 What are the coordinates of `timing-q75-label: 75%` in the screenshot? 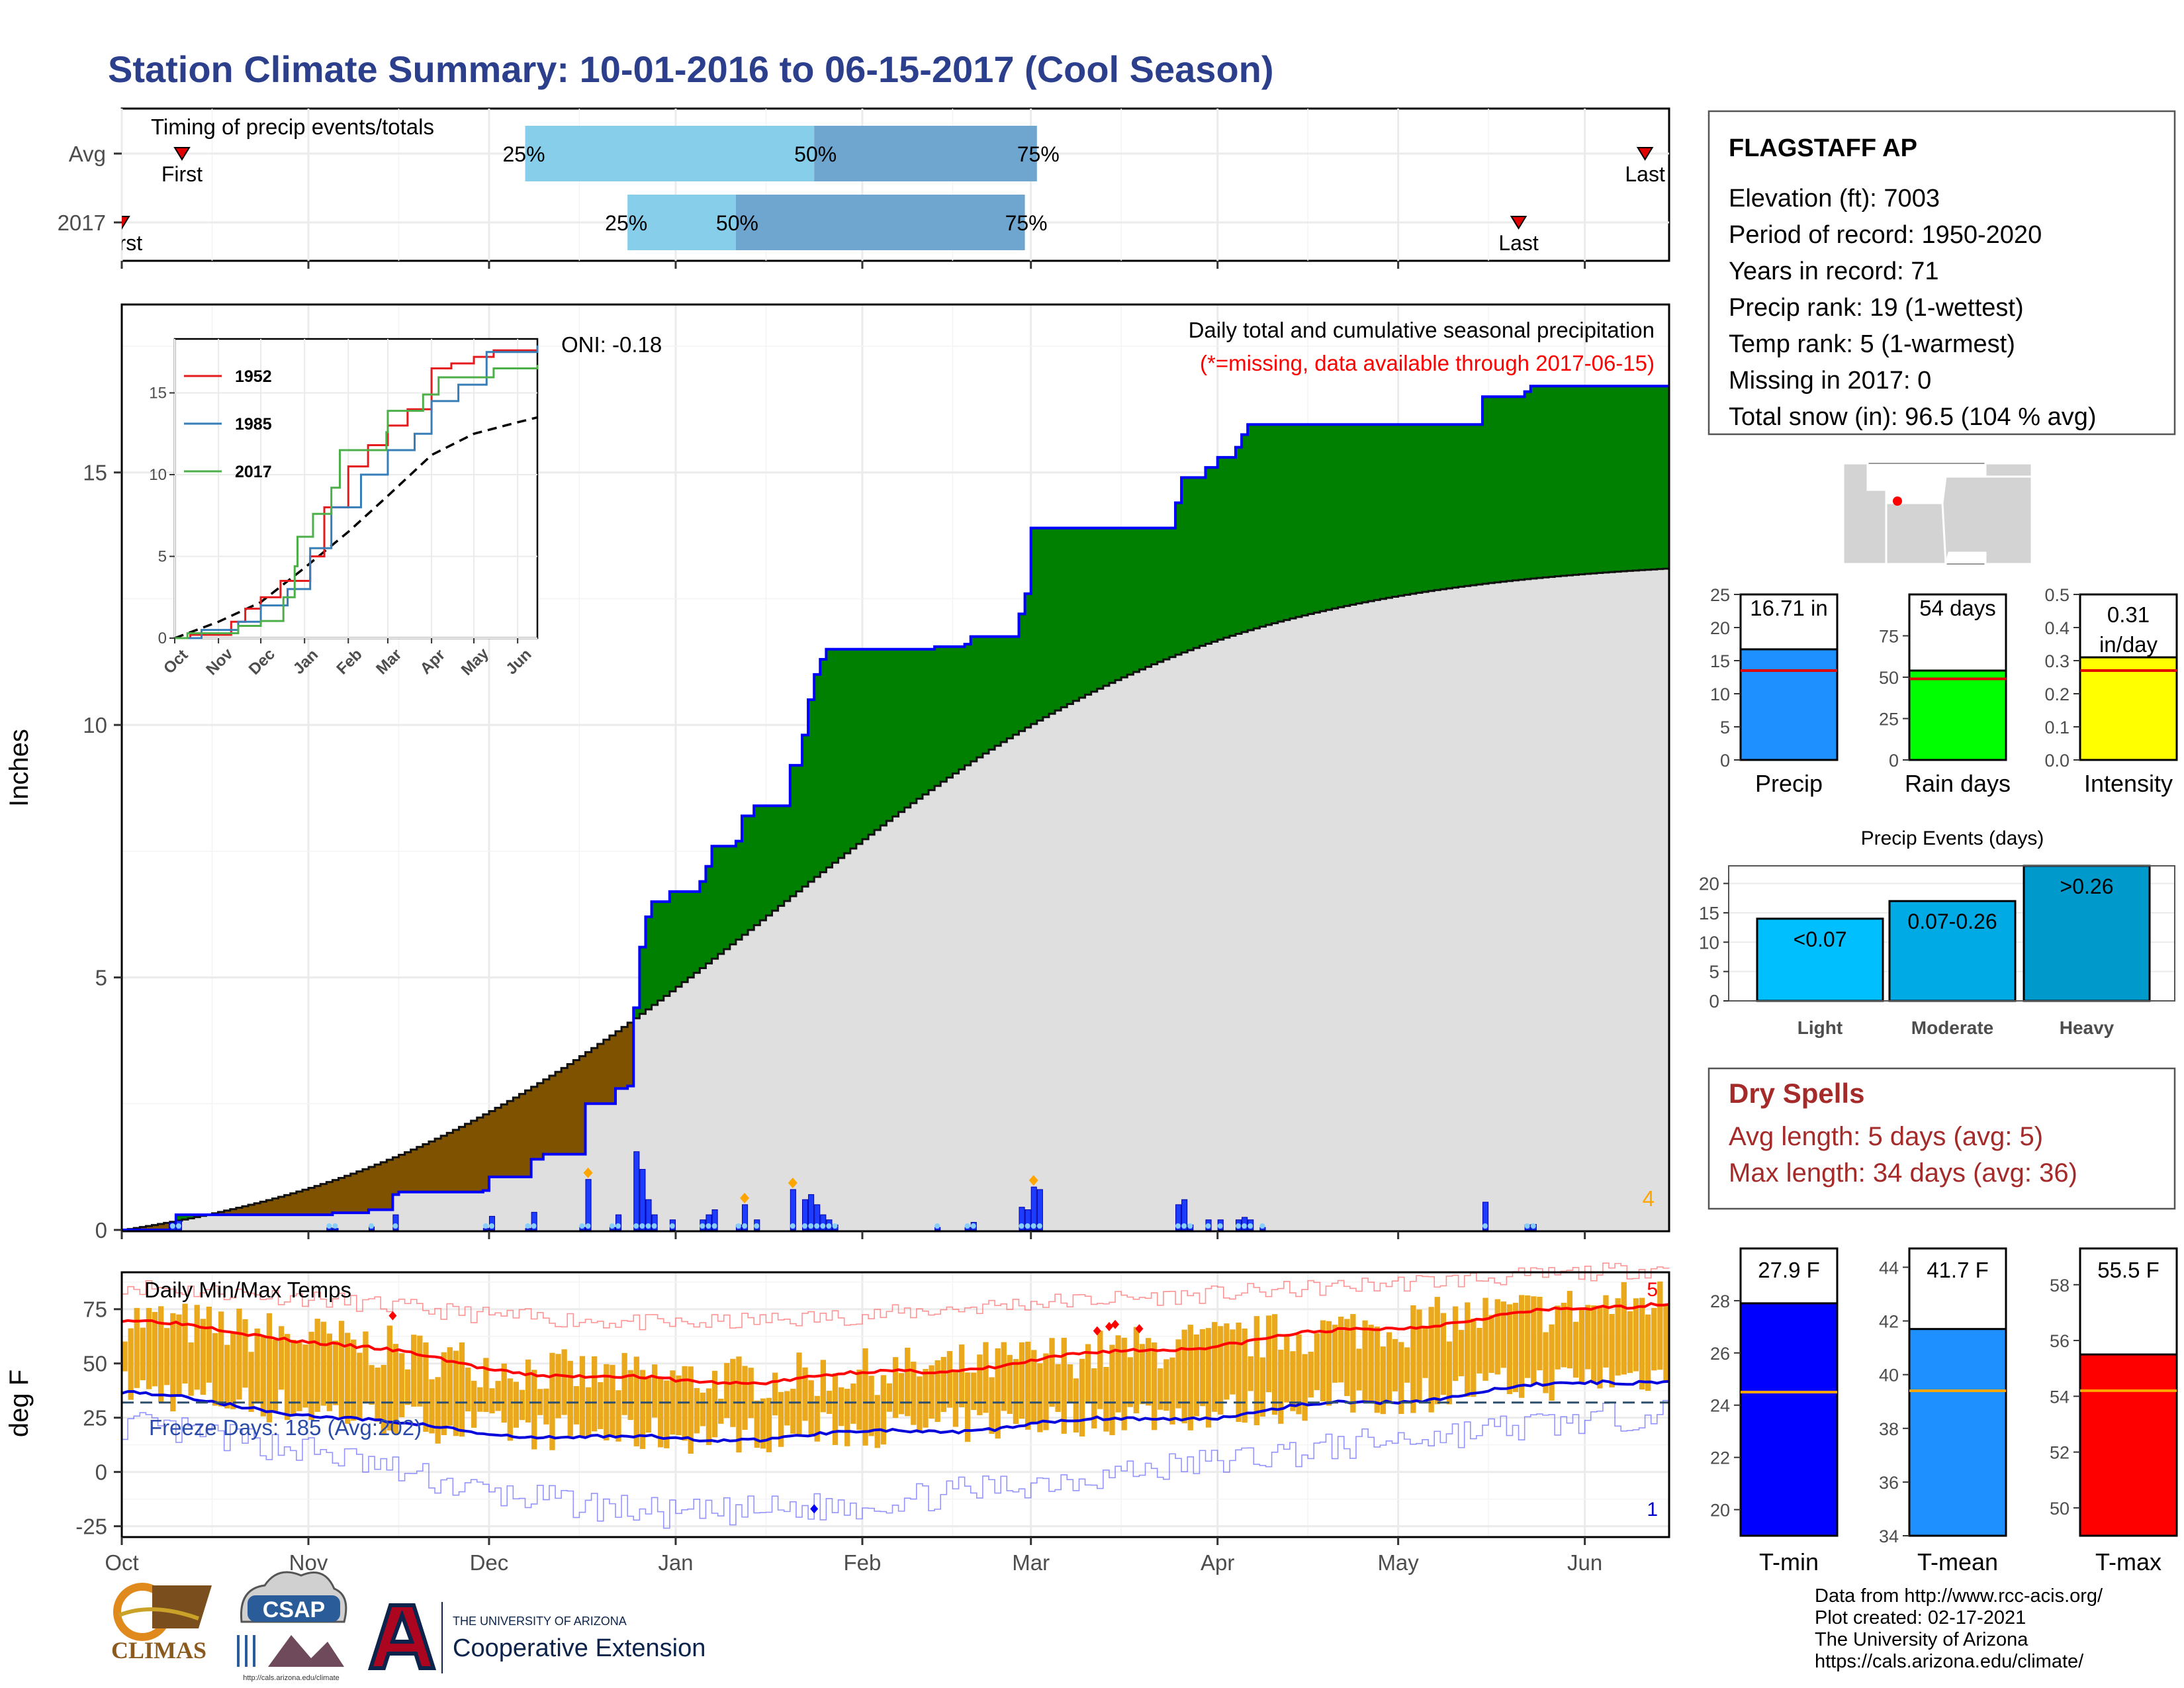 It's located at (1038, 154).